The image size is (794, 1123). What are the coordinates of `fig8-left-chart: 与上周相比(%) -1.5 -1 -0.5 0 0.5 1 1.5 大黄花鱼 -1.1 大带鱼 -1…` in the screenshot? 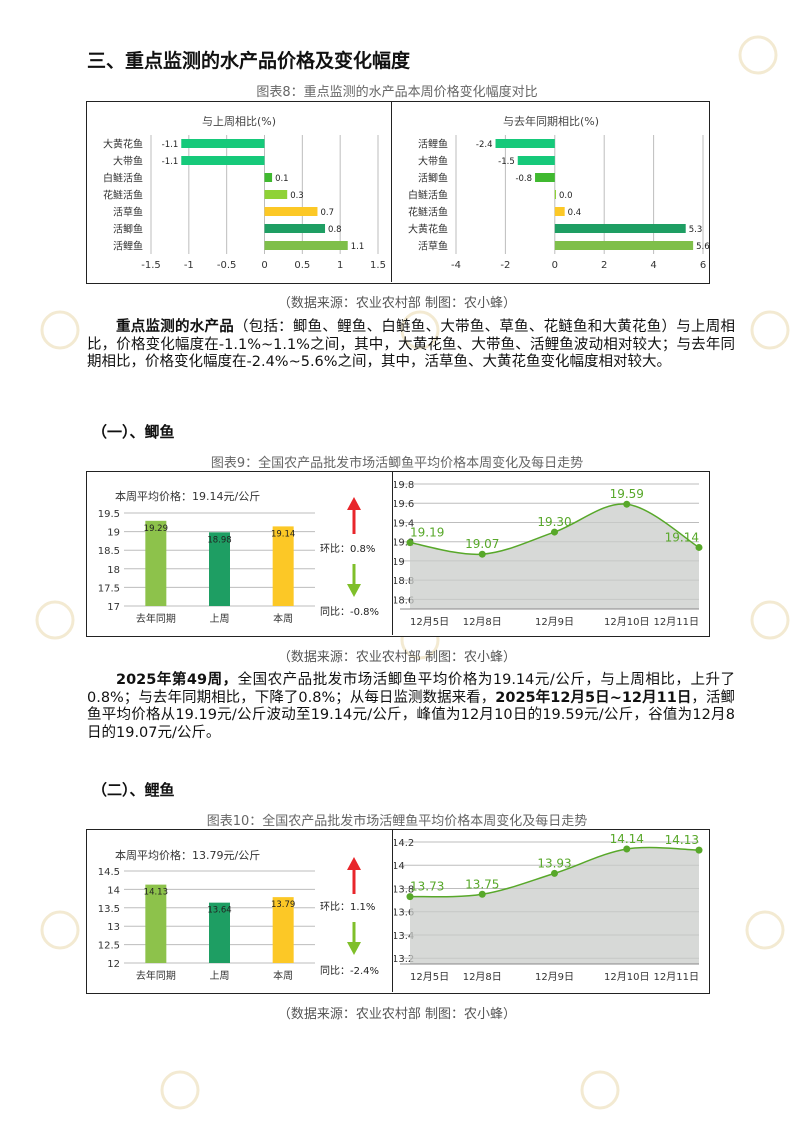 It's located at (244, 193).